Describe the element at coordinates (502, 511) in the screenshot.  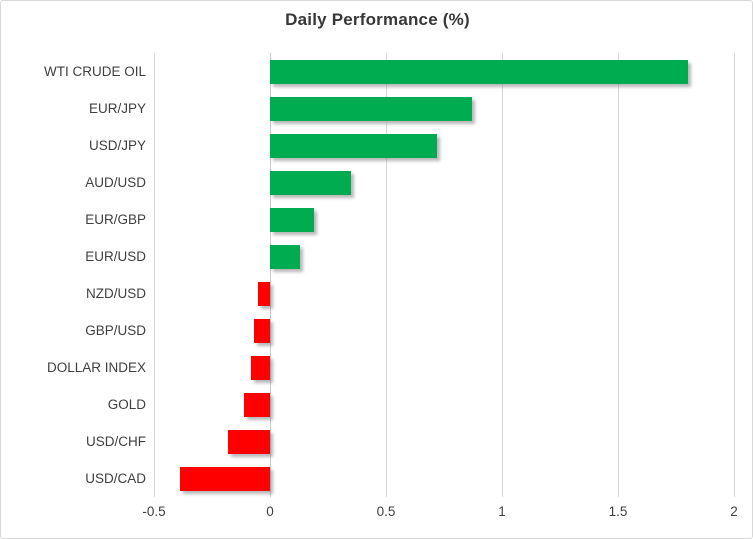
I see `x-tick-label: 1` at that location.